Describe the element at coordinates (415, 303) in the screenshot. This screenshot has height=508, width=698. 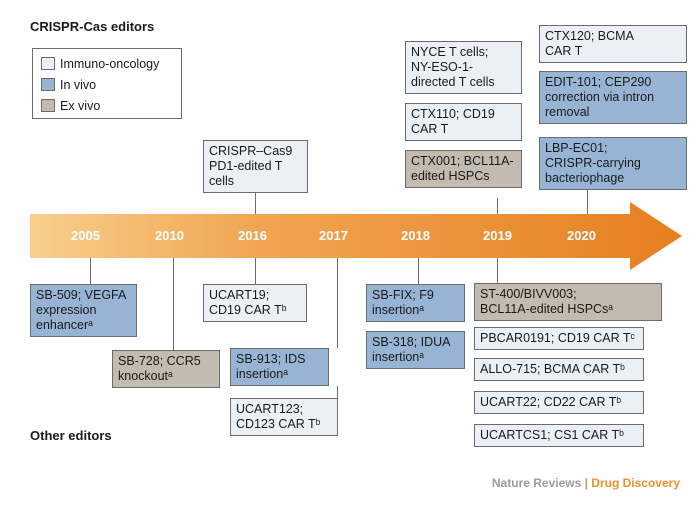
I see `item-sb-fix: SB-FIX; F9 insertionᵃ` at that location.